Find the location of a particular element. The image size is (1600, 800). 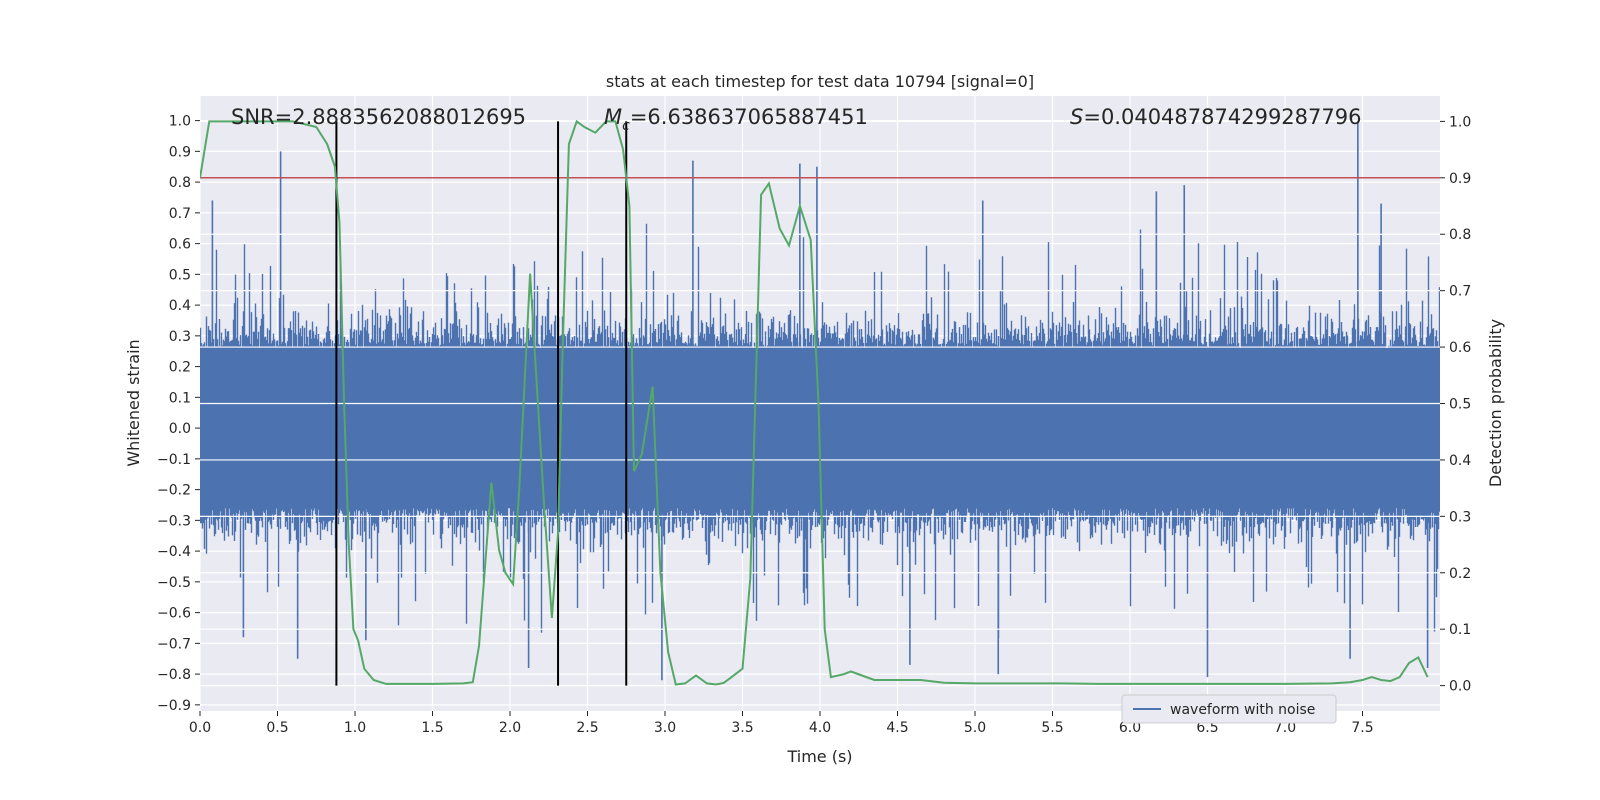

x-tick-label: 3.5 is located at coordinates (742, 728).